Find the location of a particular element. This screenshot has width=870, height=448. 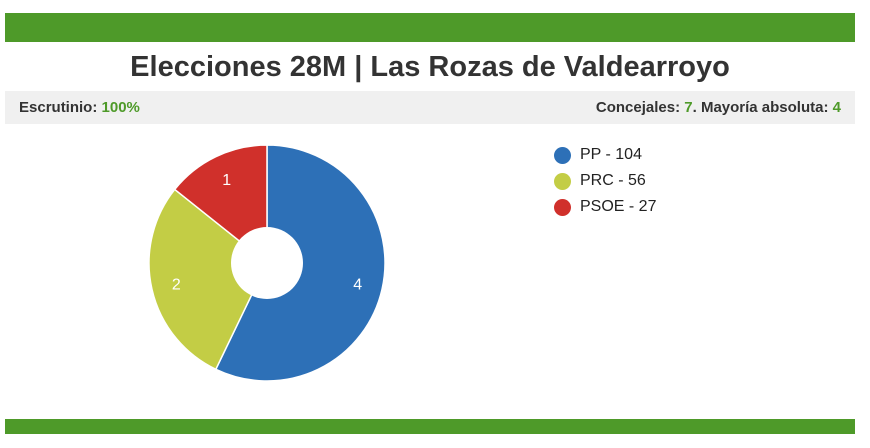

concejales-label: Concejales: is located at coordinates (638, 107).